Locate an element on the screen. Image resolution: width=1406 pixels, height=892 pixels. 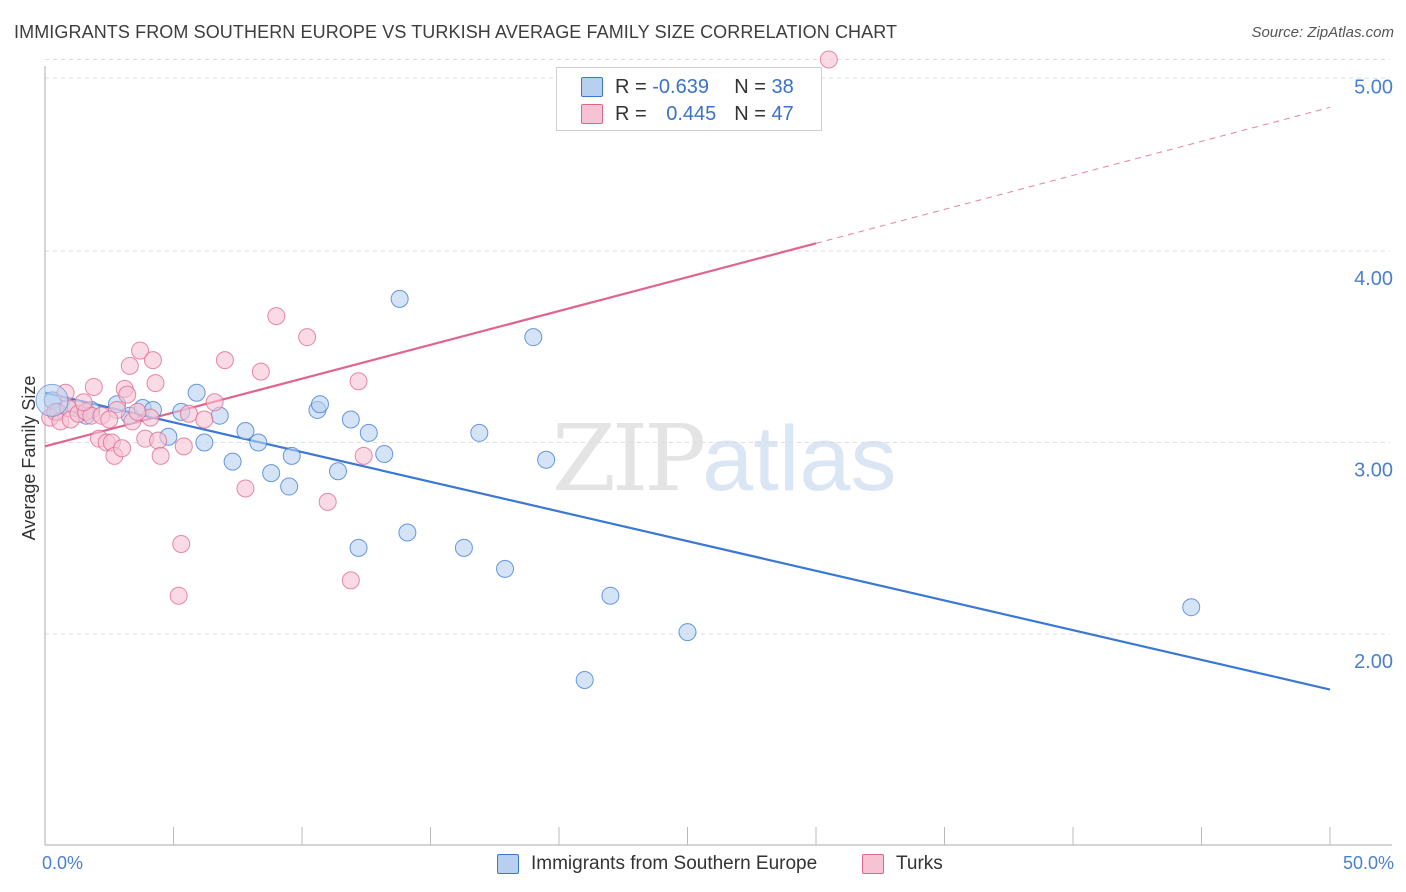
correlation-legend: R = -0.639 N = 38 R = 0.445 N = 47 is located at coordinates (689, 99).